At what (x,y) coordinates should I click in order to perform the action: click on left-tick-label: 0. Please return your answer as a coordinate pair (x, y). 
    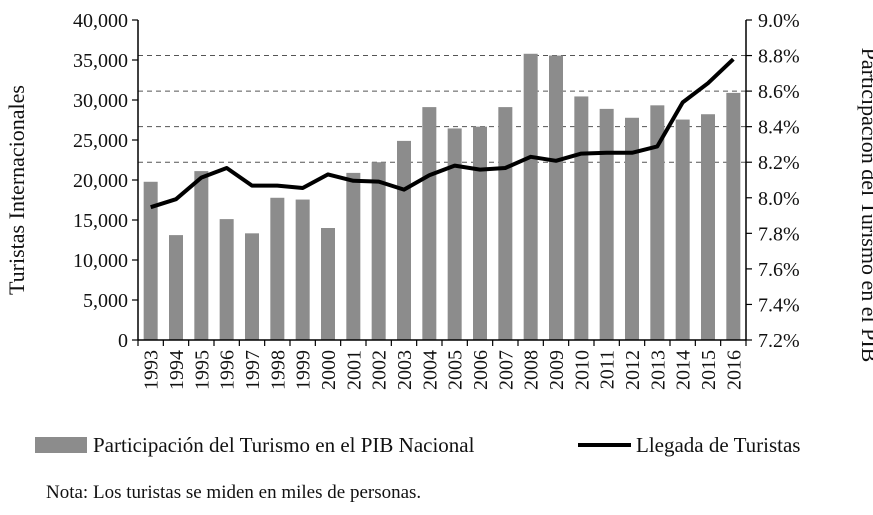
    Looking at the image, I should click on (123, 341).